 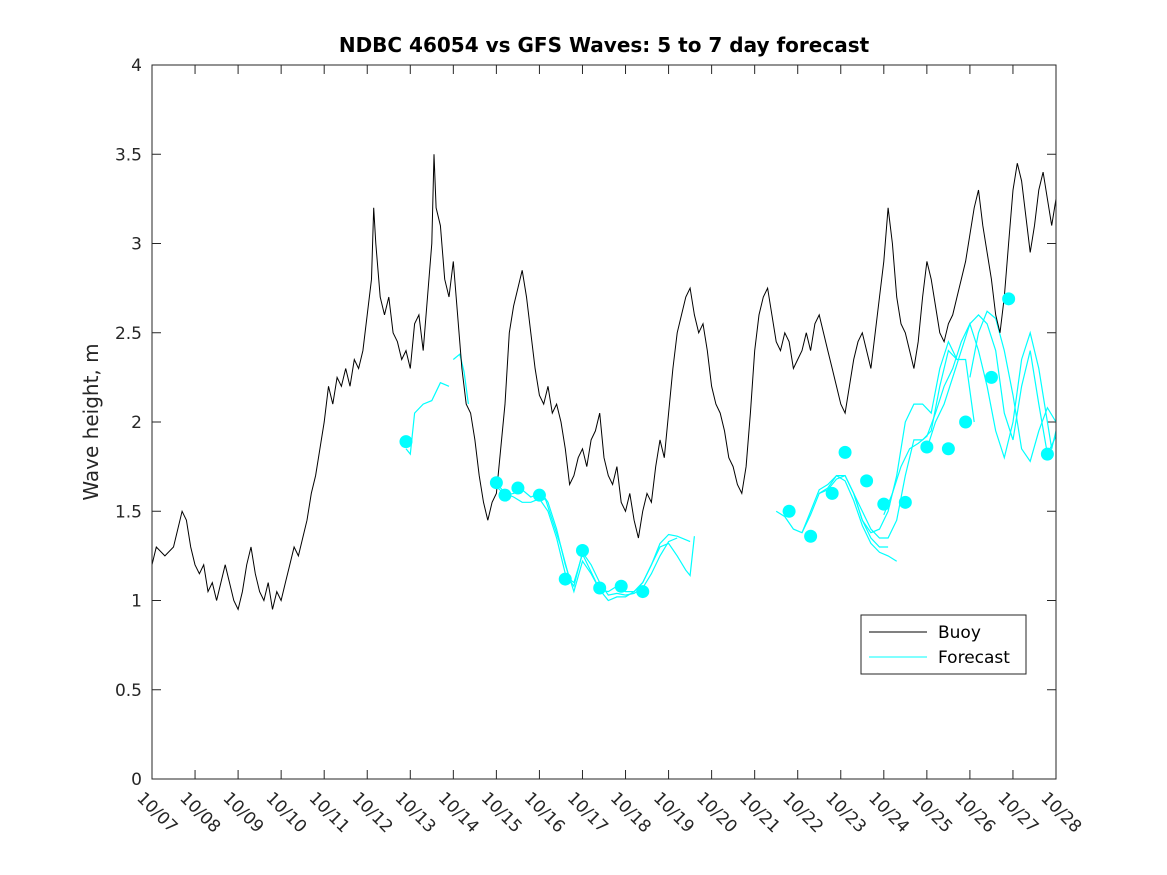 I want to click on x-tick-label: 10/07, so click(x=156, y=812).